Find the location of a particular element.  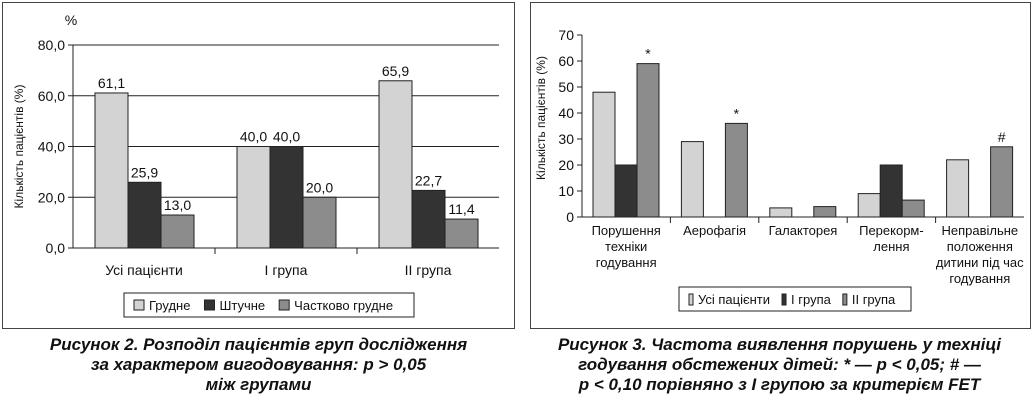

legend-label: І група is located at coordinates (811, 299).